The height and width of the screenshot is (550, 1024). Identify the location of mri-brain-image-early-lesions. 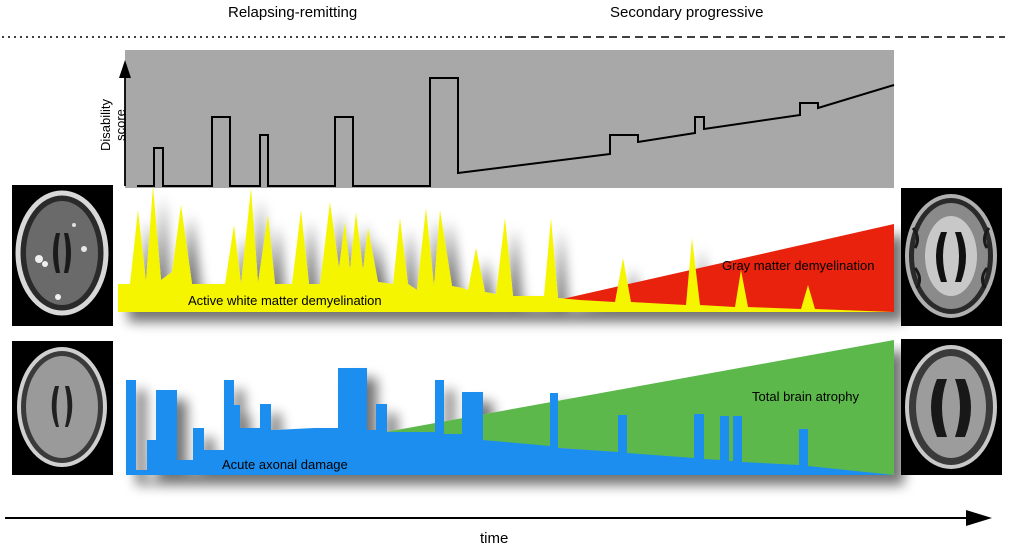
(62, 255).